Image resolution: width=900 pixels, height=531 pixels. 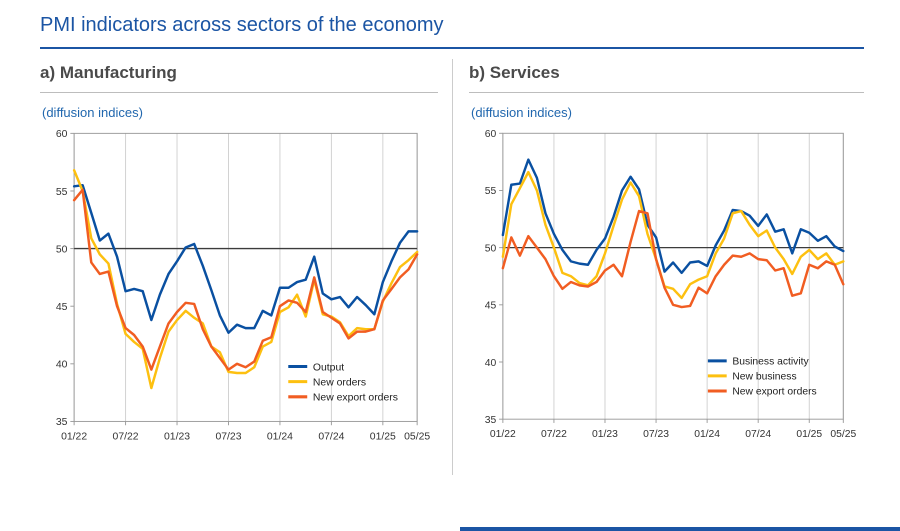 What do you see at coordinates (452, 48) in the screenshot?
I see `title-underline` at bounding box center [452, 48].